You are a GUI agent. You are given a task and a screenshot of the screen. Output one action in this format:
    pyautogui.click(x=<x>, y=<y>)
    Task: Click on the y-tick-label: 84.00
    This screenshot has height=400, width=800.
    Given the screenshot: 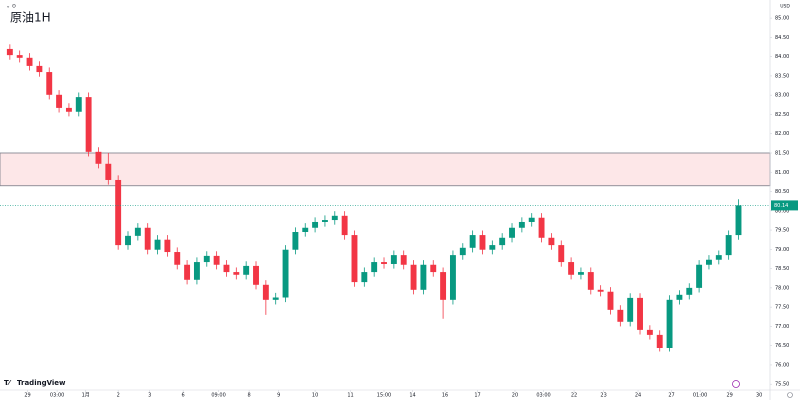 What is the action you would take?
    pyautogui.click(x=782, y=57)
    